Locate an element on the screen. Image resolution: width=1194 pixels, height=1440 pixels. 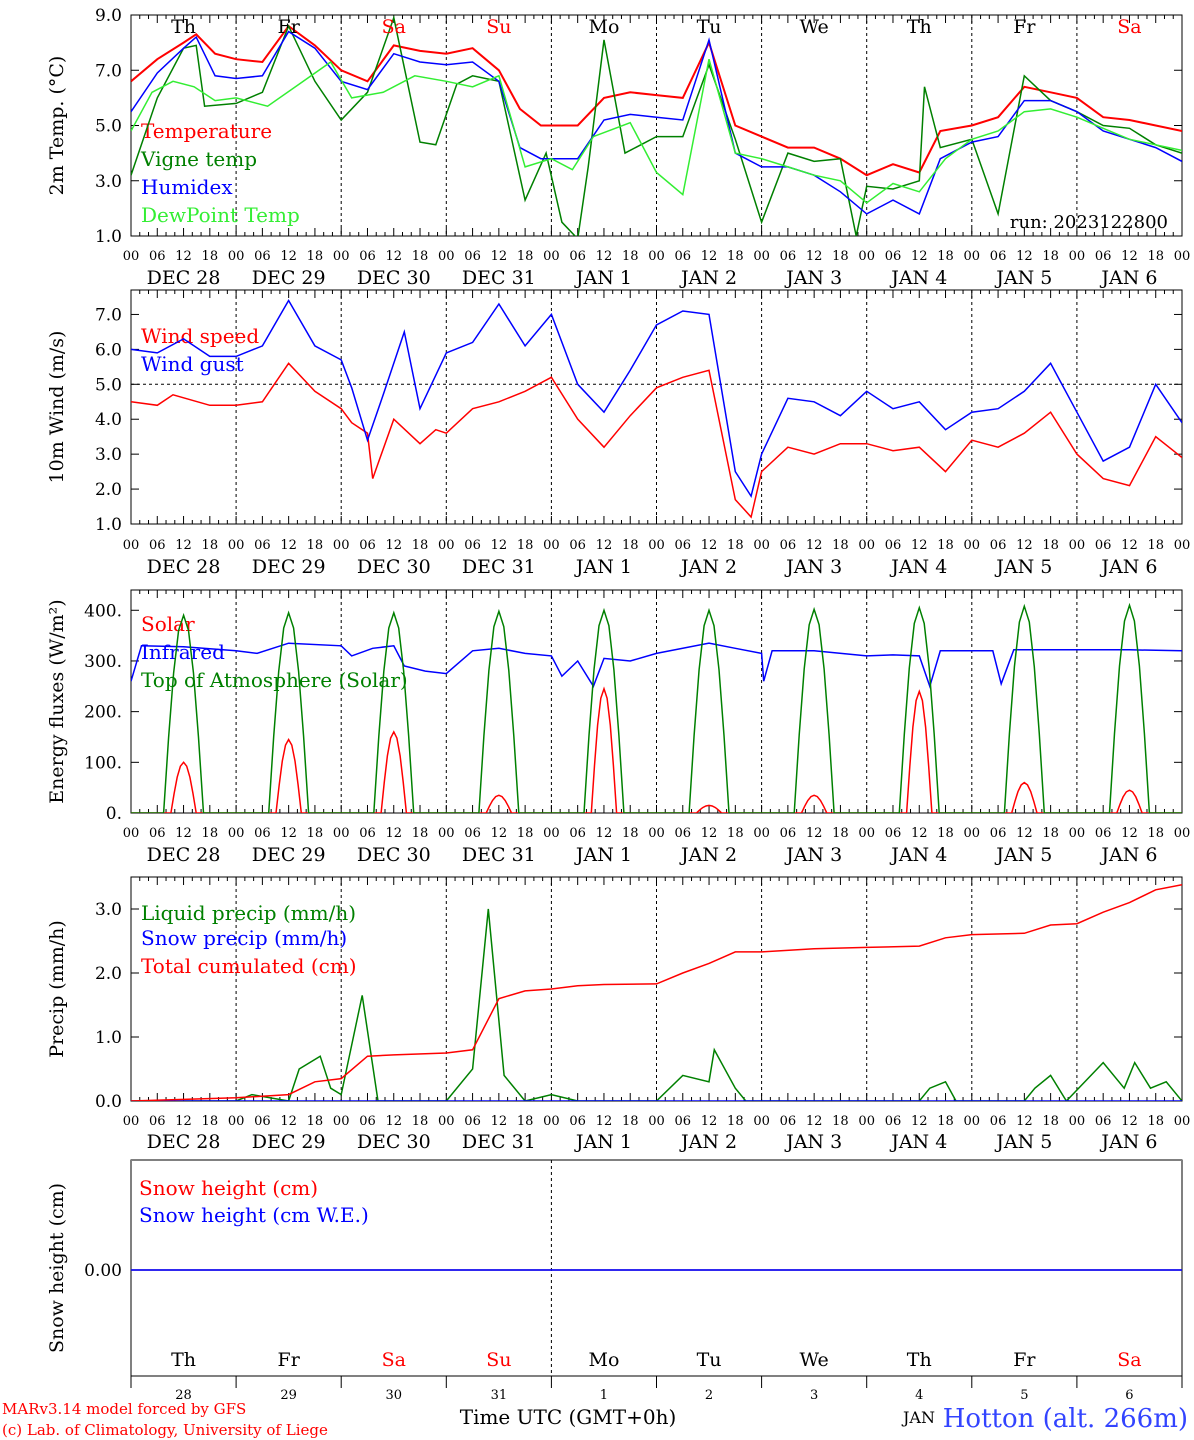
series-line-liquid-precip-mm-h- is located at coordinates (656, 1004).